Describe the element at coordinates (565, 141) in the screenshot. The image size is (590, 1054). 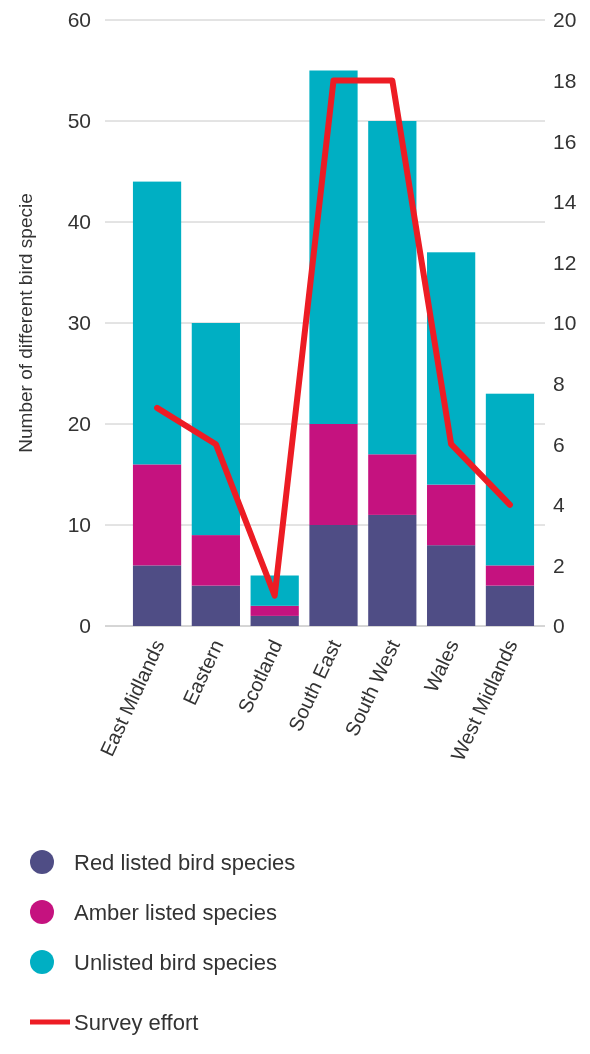
I see `y2-tick-label: 16` at that location.